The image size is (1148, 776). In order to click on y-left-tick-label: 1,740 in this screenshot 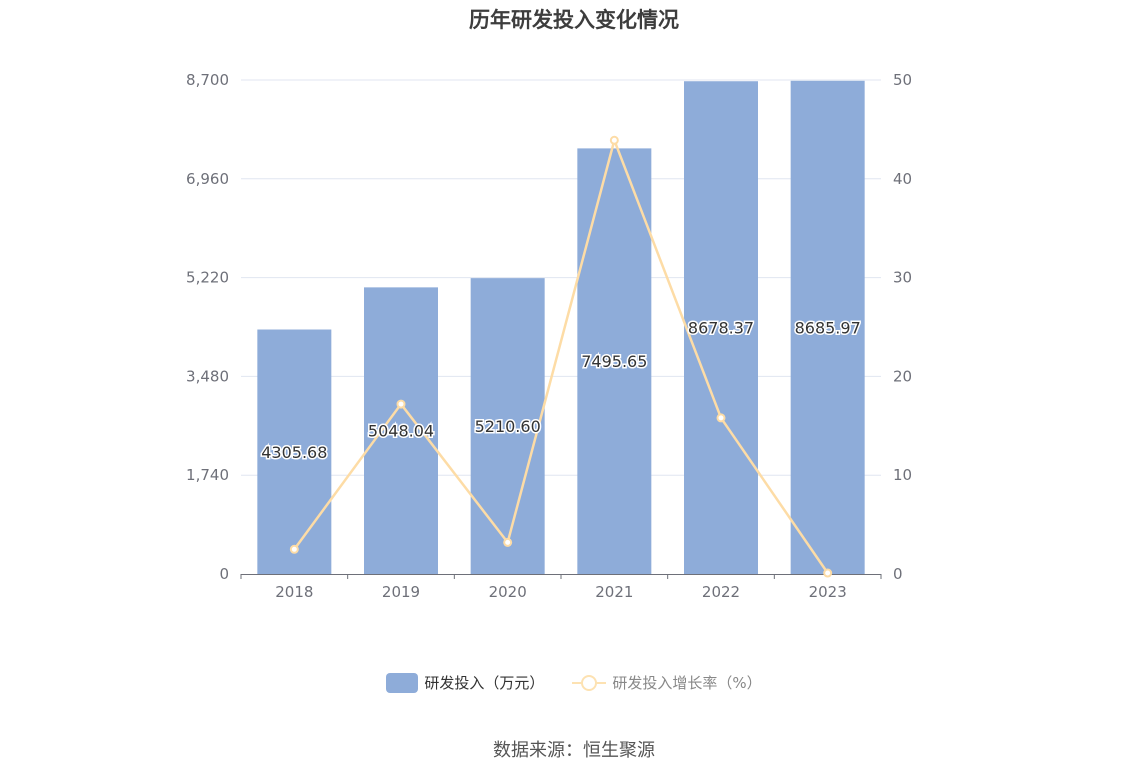, I will do `click(207, 475)`.